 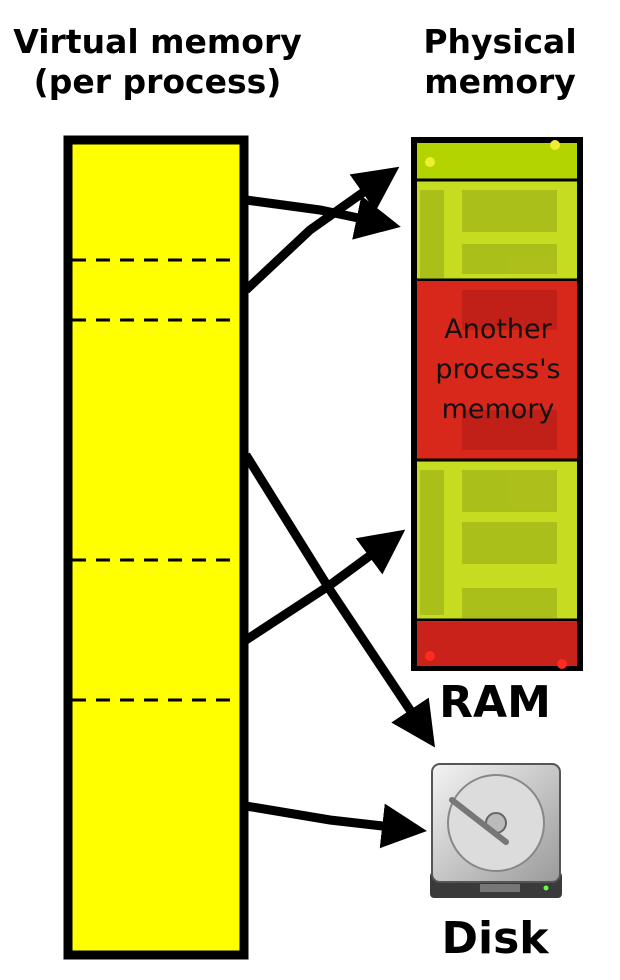 I want to click on ram-label: RAM, so click(x=495, y=702).